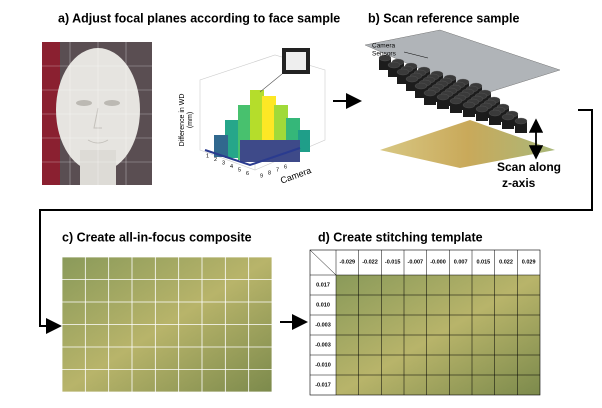 This screenshot has height=408, width=602. I want to click on panel-title: b) Scan reference sample, so click(444, 18).